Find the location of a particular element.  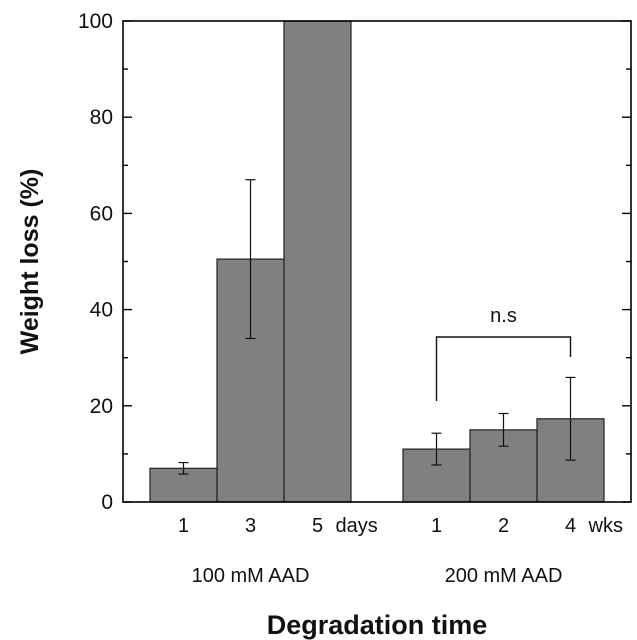

significance-label: n.s is located at coordinates (503, 316).